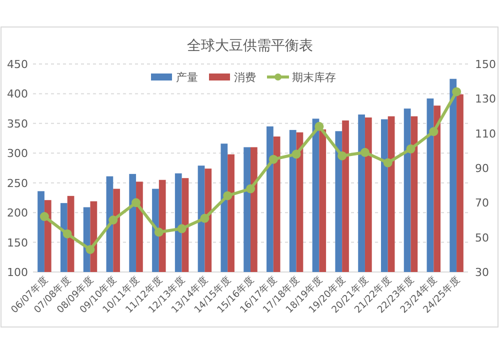 The height and width of the screenshot is (362, 500). I want to click on y-tick-label: 150, so click(17, 243).